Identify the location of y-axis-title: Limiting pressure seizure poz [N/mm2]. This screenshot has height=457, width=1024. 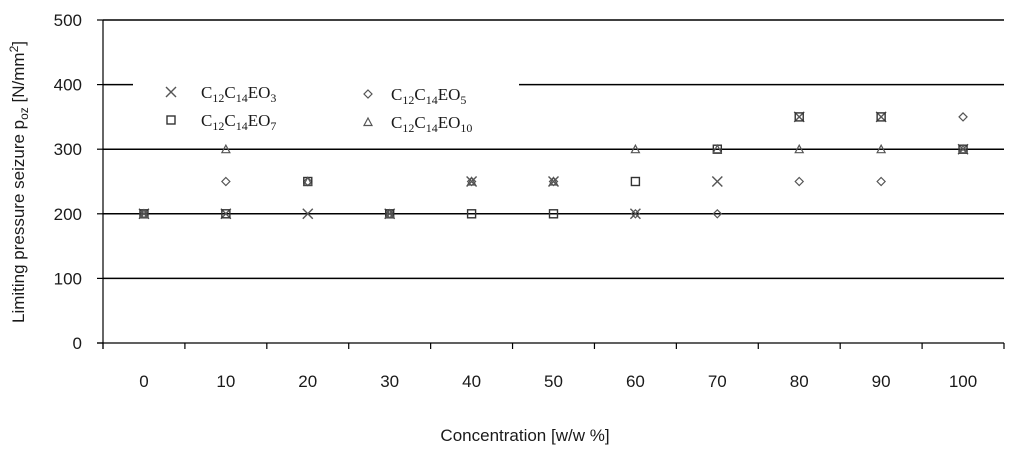
(19, 182).